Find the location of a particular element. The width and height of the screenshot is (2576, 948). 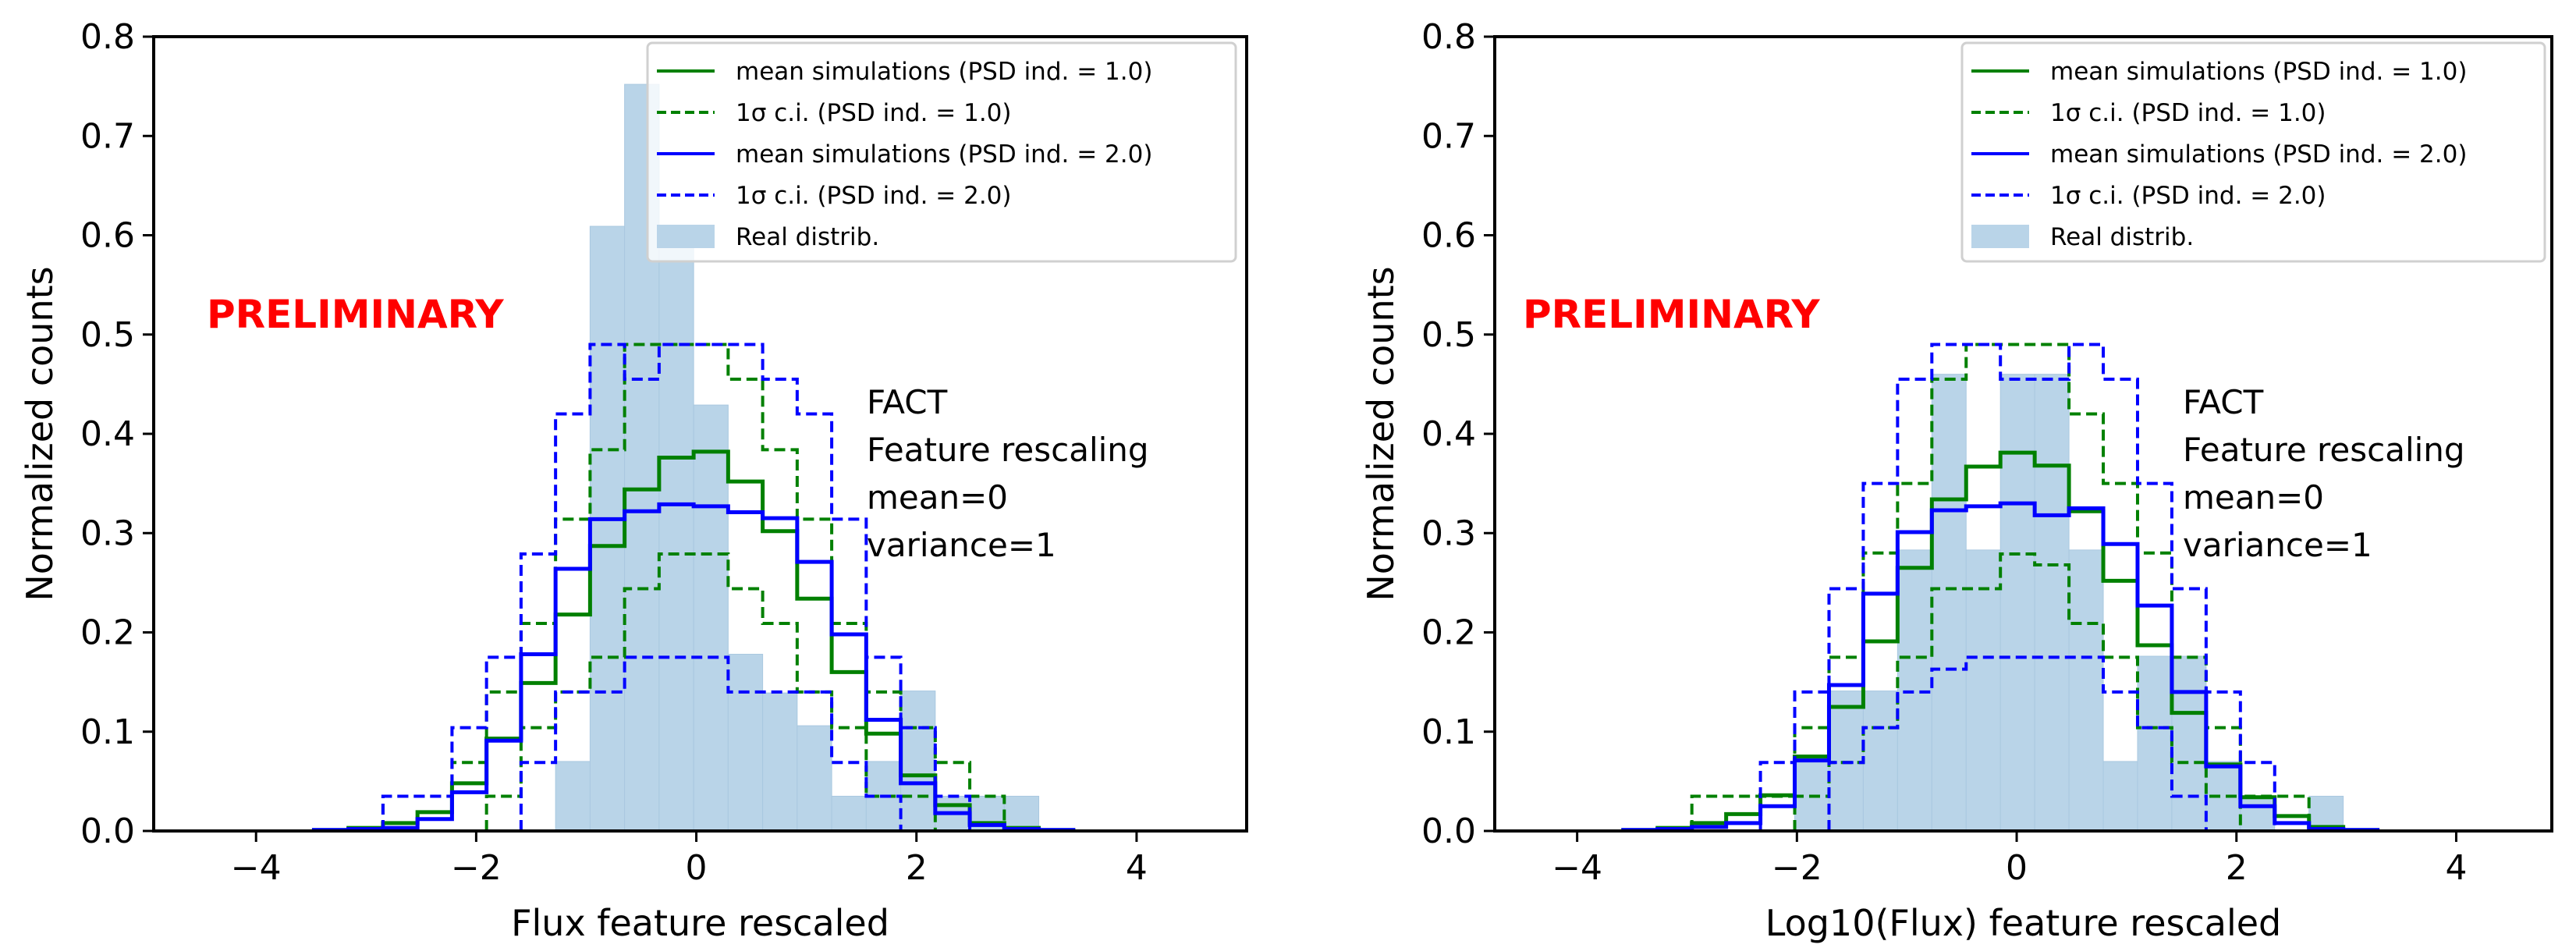

x-axis-label: Flux feature rescaled is located at coordinates (700, 923).